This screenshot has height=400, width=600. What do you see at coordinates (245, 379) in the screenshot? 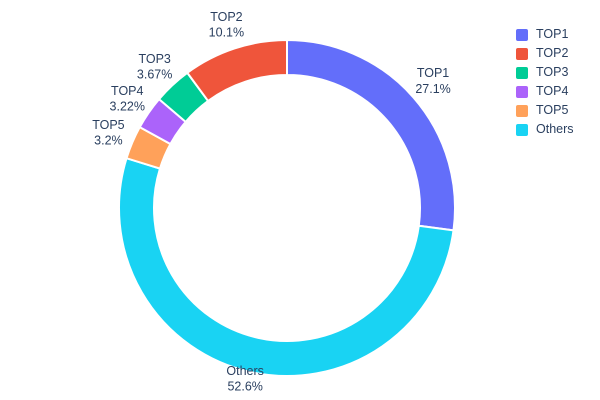
I see `slice-label-others: Others 52.6%` at bounding box center [245, 379].